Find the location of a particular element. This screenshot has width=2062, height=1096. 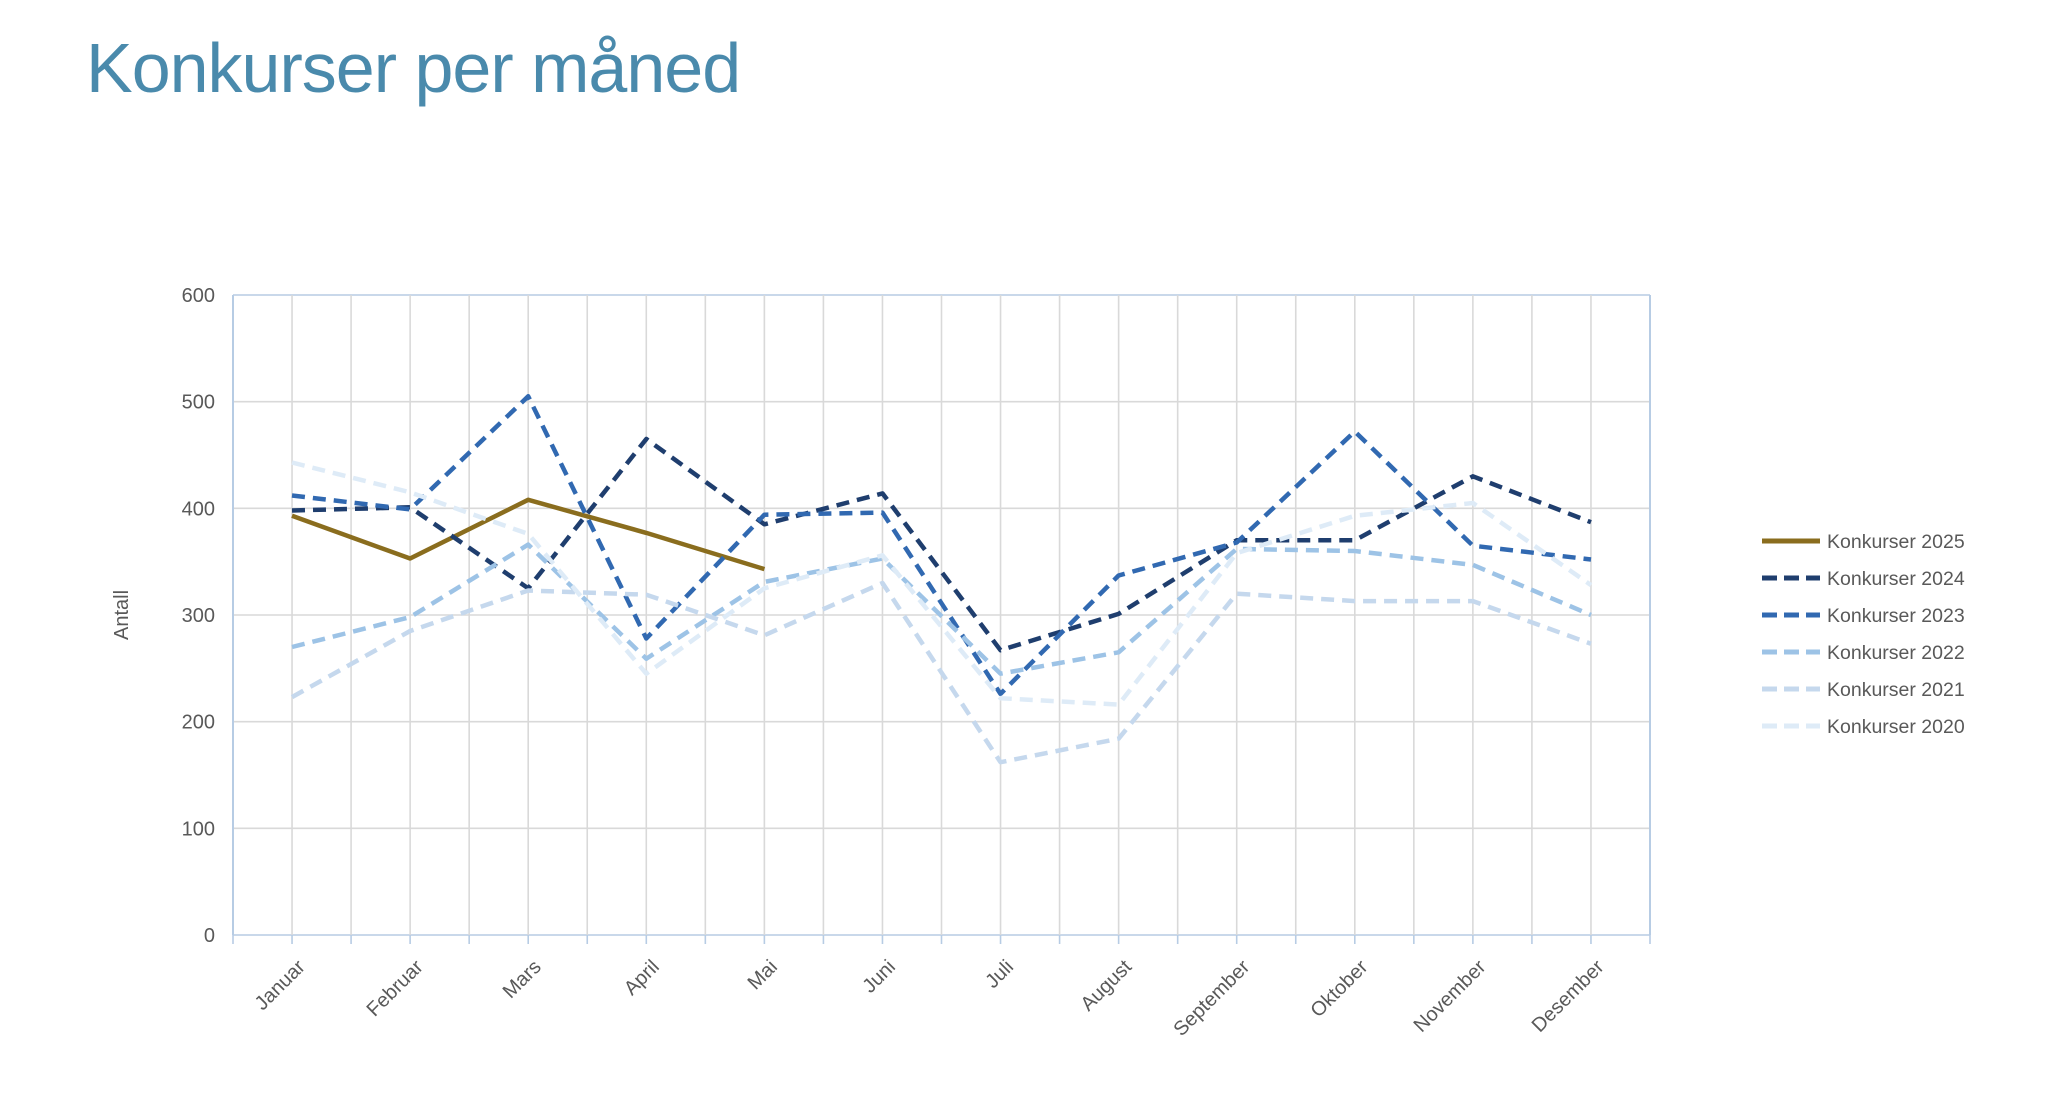

legend-item-konkurser-2024: Konkurser 2024 is located at coordinates (1863, 579).